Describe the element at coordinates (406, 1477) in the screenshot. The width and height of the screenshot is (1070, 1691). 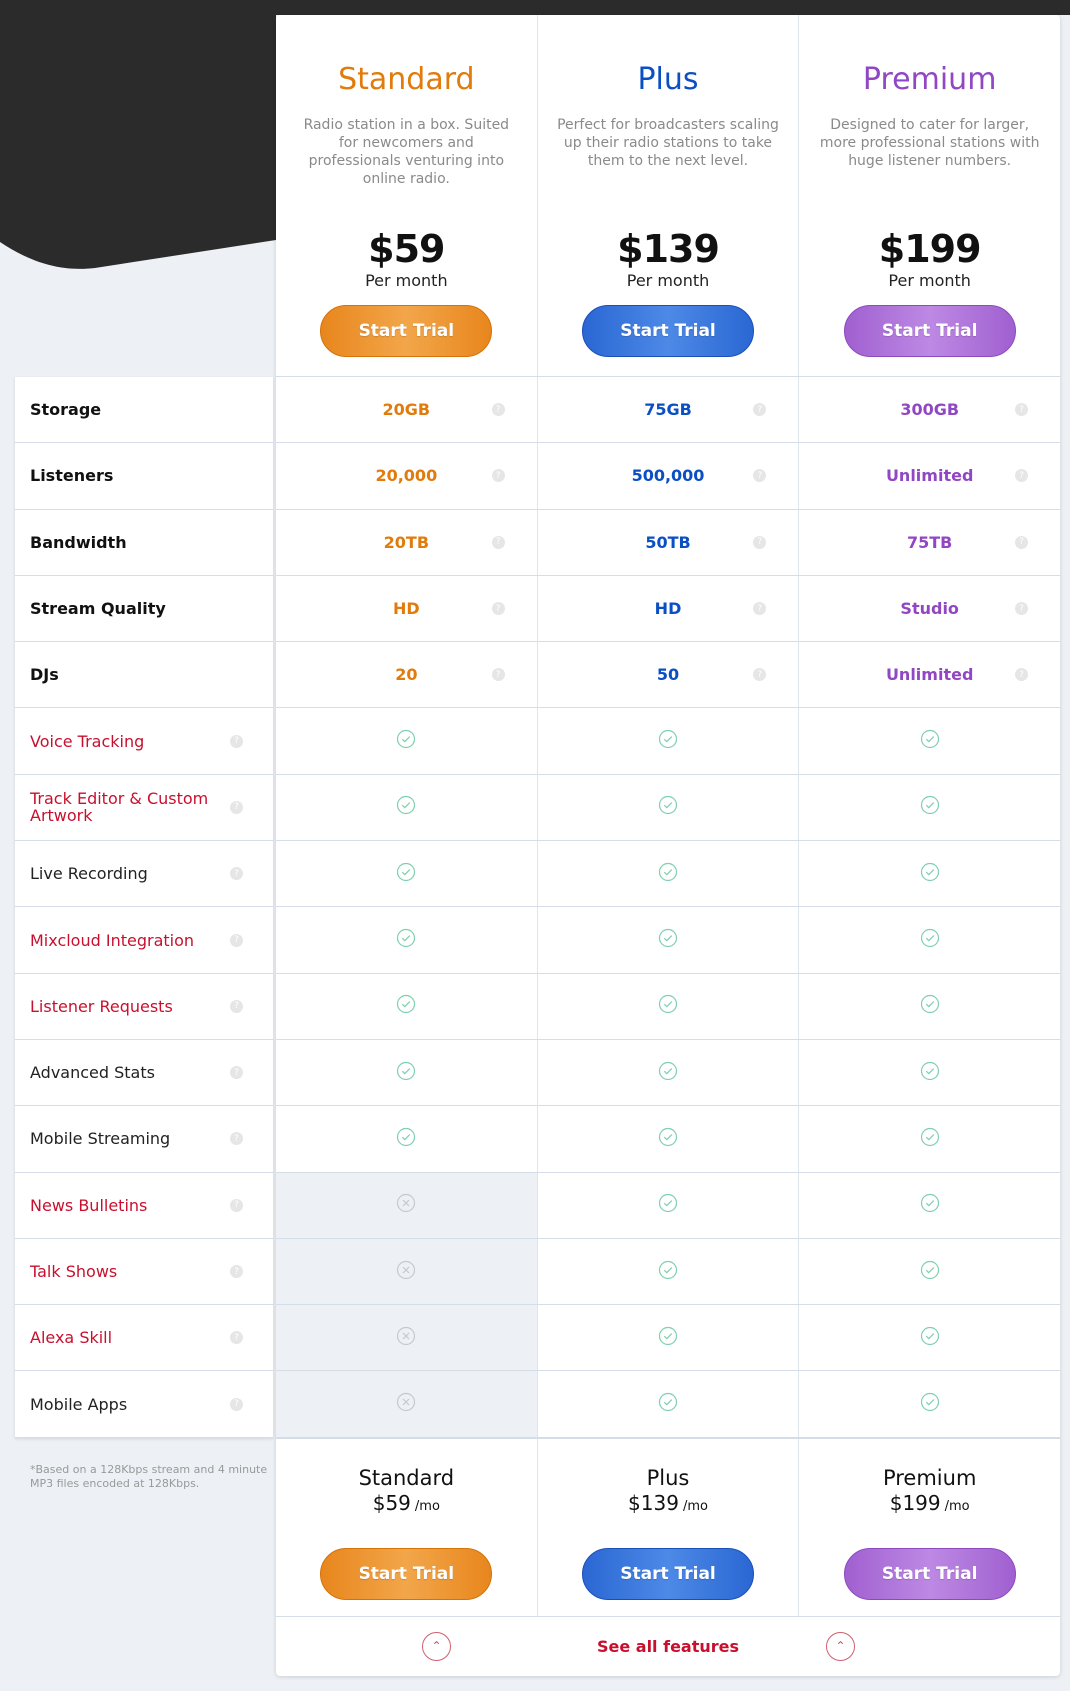
I see `plan-name: Standard` at that location.